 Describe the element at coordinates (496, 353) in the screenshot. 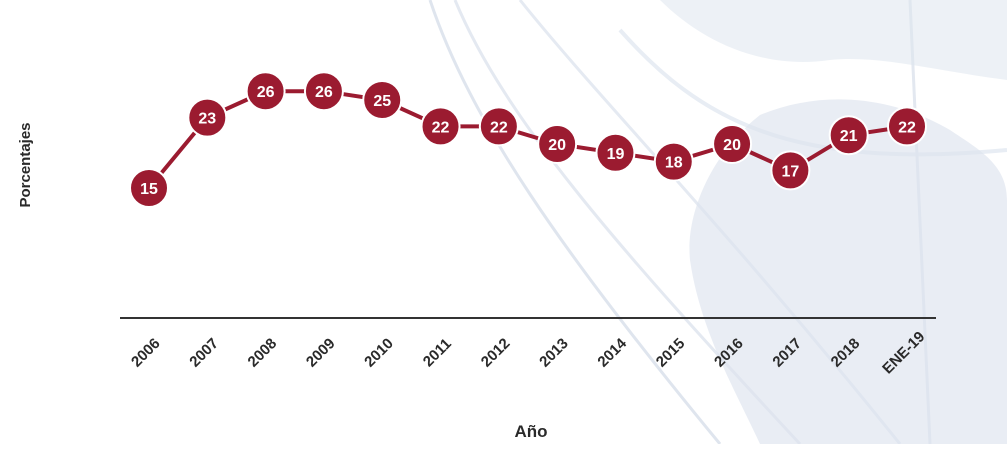

I see `x-tick-label: 2012` at that location.